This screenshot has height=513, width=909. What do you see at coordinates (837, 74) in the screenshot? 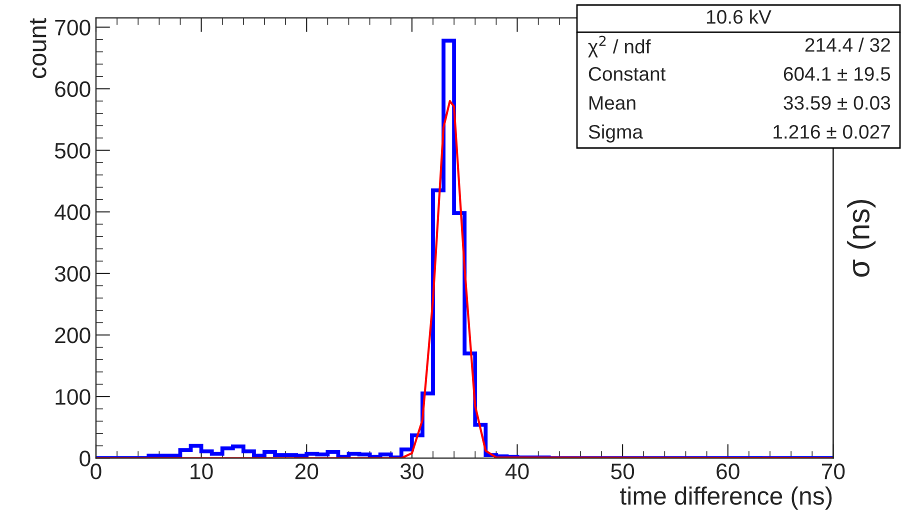
I see `annotation: 604.1 ± 19.5` at bounding box center [837, 74].